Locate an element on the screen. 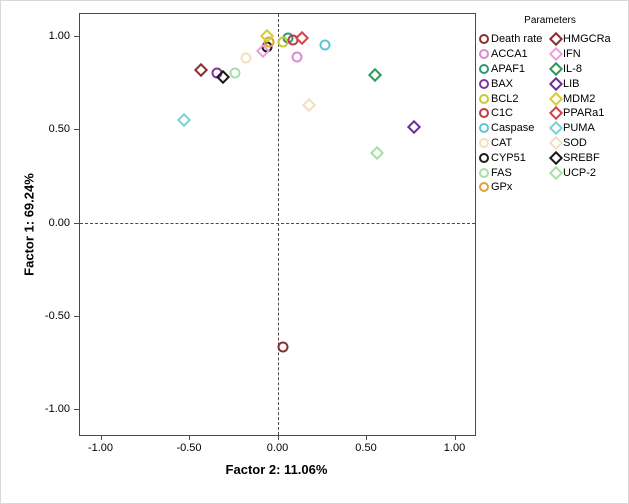  legend-item-label: PPARa1 is located at coordinates (584, 113).